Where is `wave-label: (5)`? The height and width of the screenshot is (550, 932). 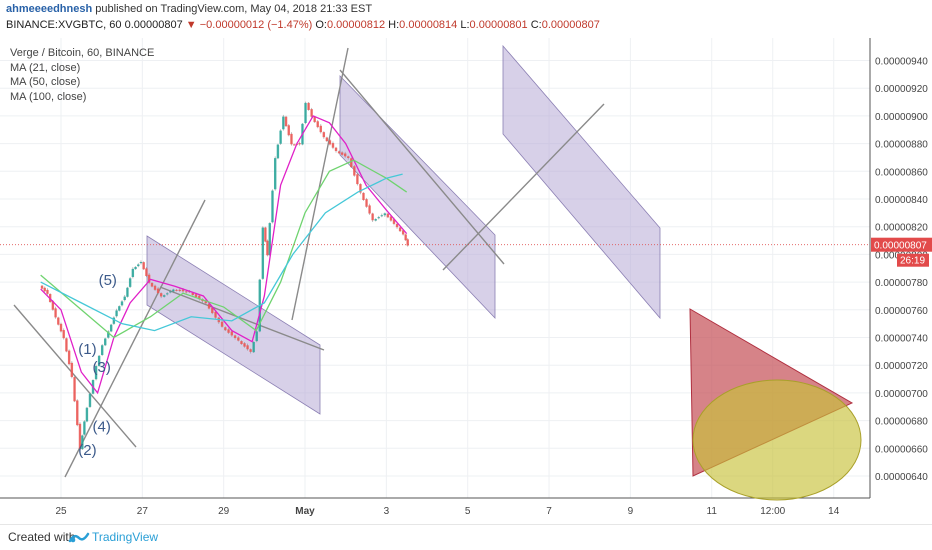 wave-label: (5) is located at coordinates (108, 280).